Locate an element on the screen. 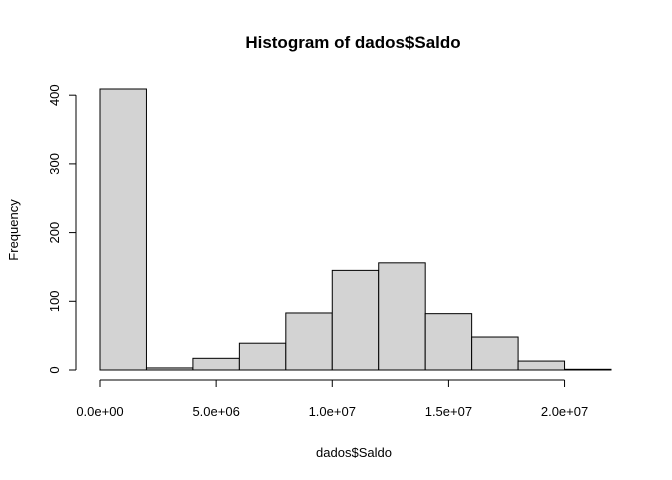 The height and width of the screenshot is (480, 672). y-tick-label: 0 is located at coordinates (54, 369).